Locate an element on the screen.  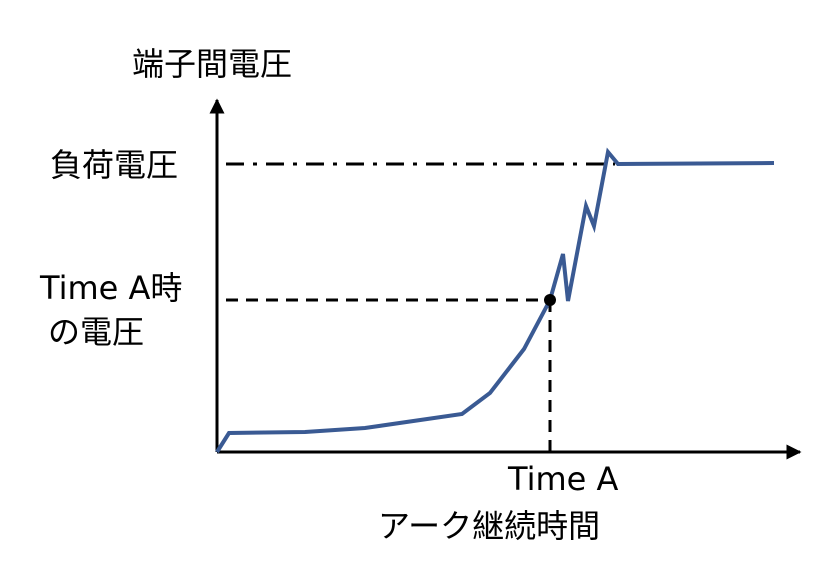
voltage-at-time-a-label-line1: Time A時 is located at coordinates (111, 288).